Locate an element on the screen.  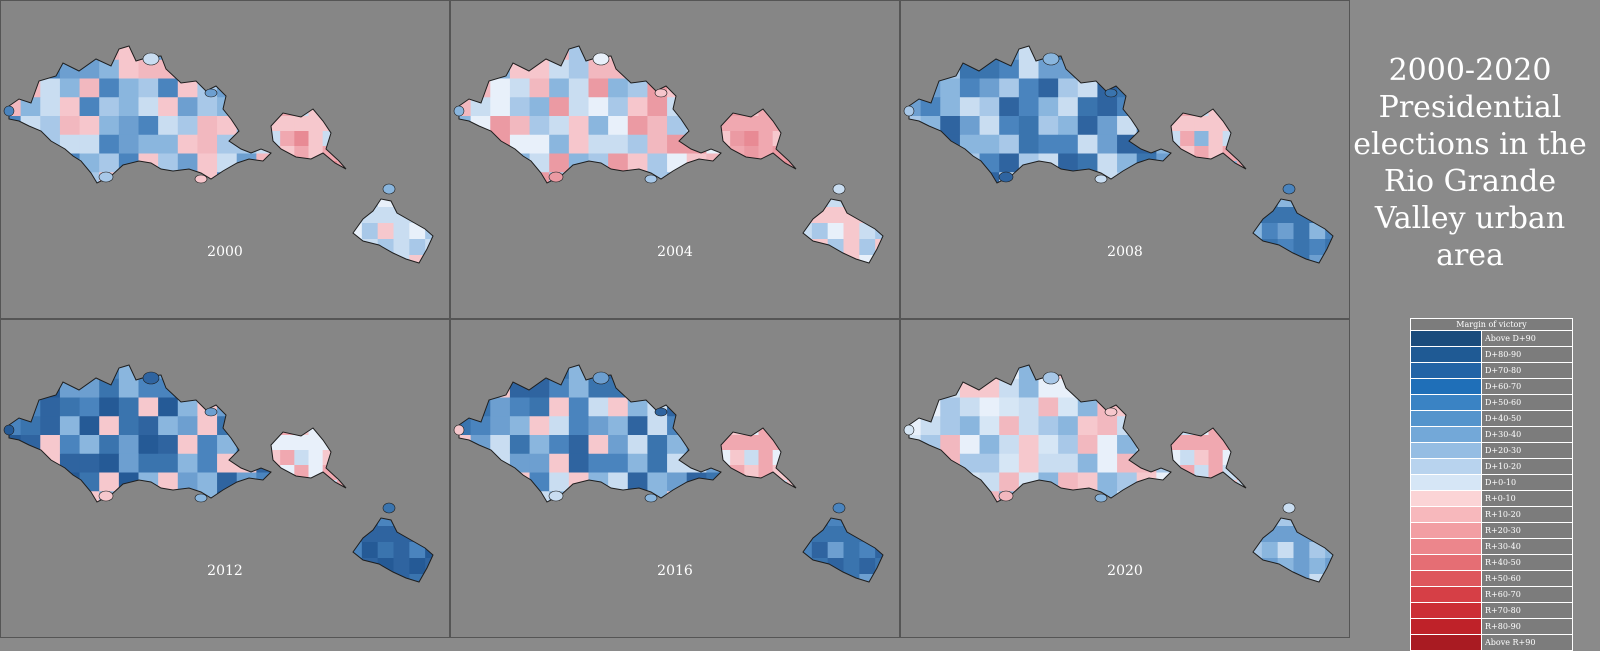
map-svg is located at coordinates (1118, 154).